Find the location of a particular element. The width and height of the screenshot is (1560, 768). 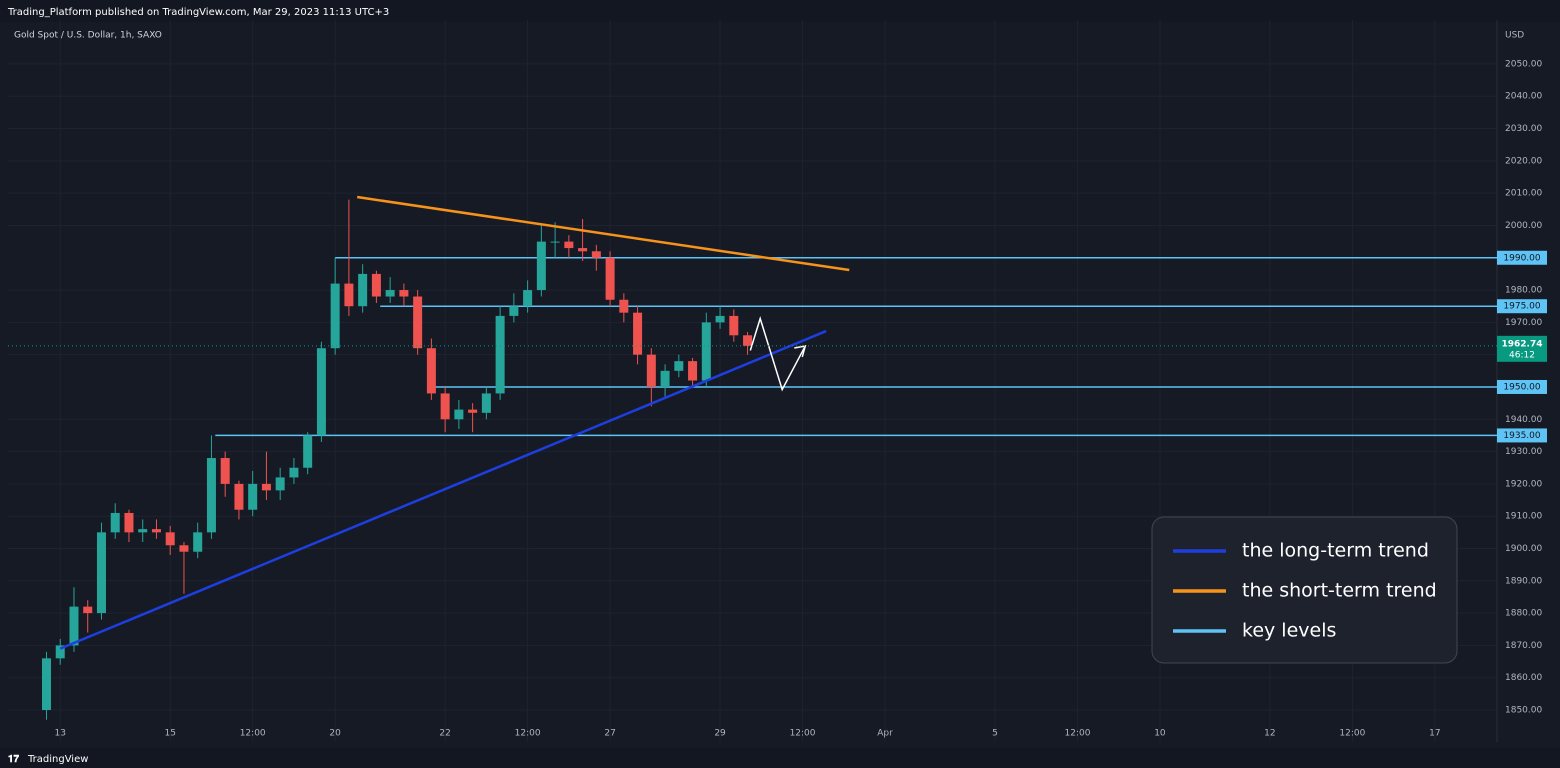

legend-label: the long-term trend is located at coordinates (1335, 551).